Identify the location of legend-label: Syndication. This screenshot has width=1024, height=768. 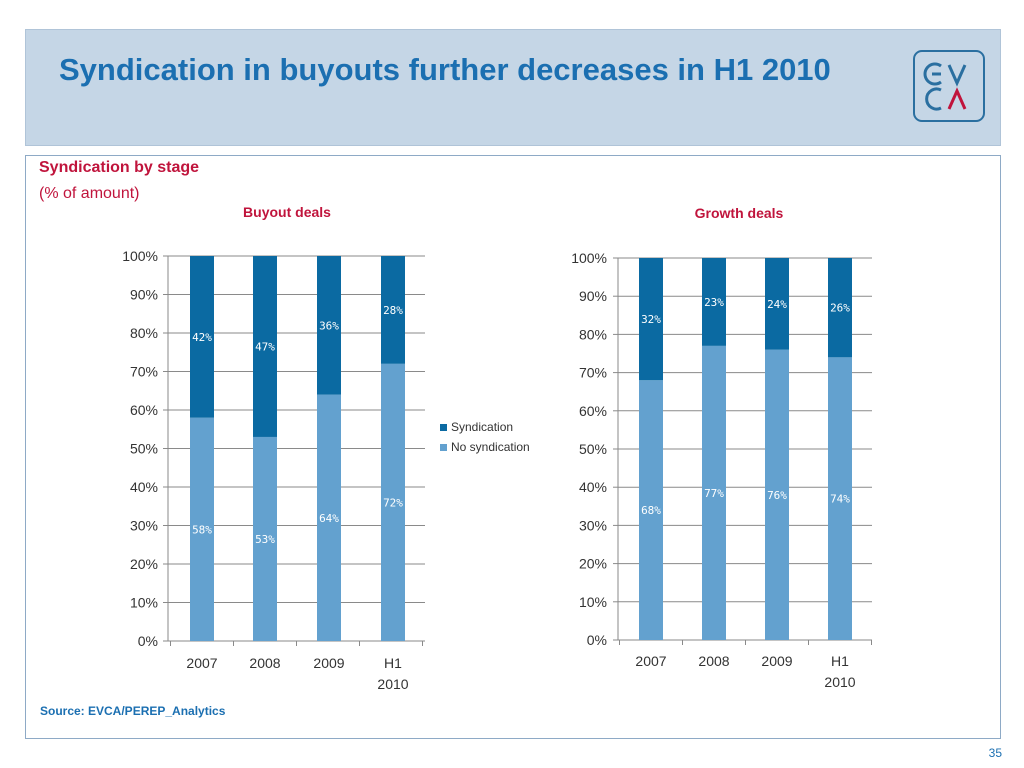
(482, 427).